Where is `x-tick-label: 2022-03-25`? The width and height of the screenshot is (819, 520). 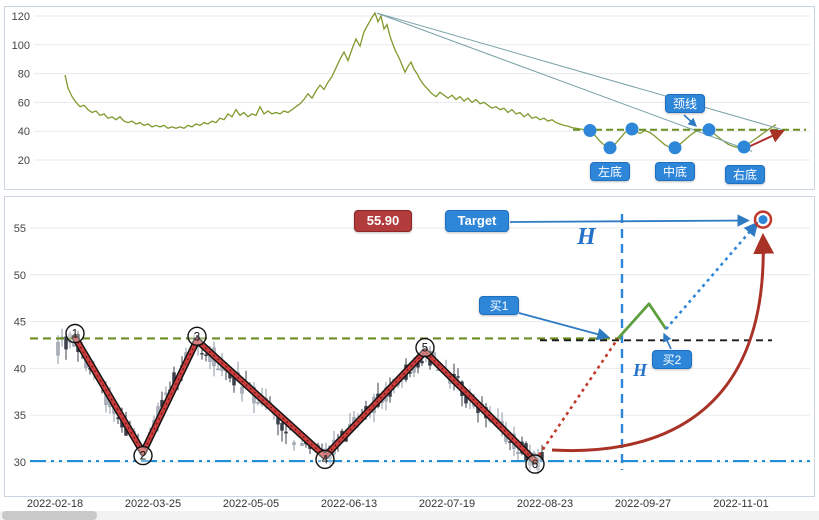
x-tick-label: 2022-03-25 is located at coordinates (153, 504).